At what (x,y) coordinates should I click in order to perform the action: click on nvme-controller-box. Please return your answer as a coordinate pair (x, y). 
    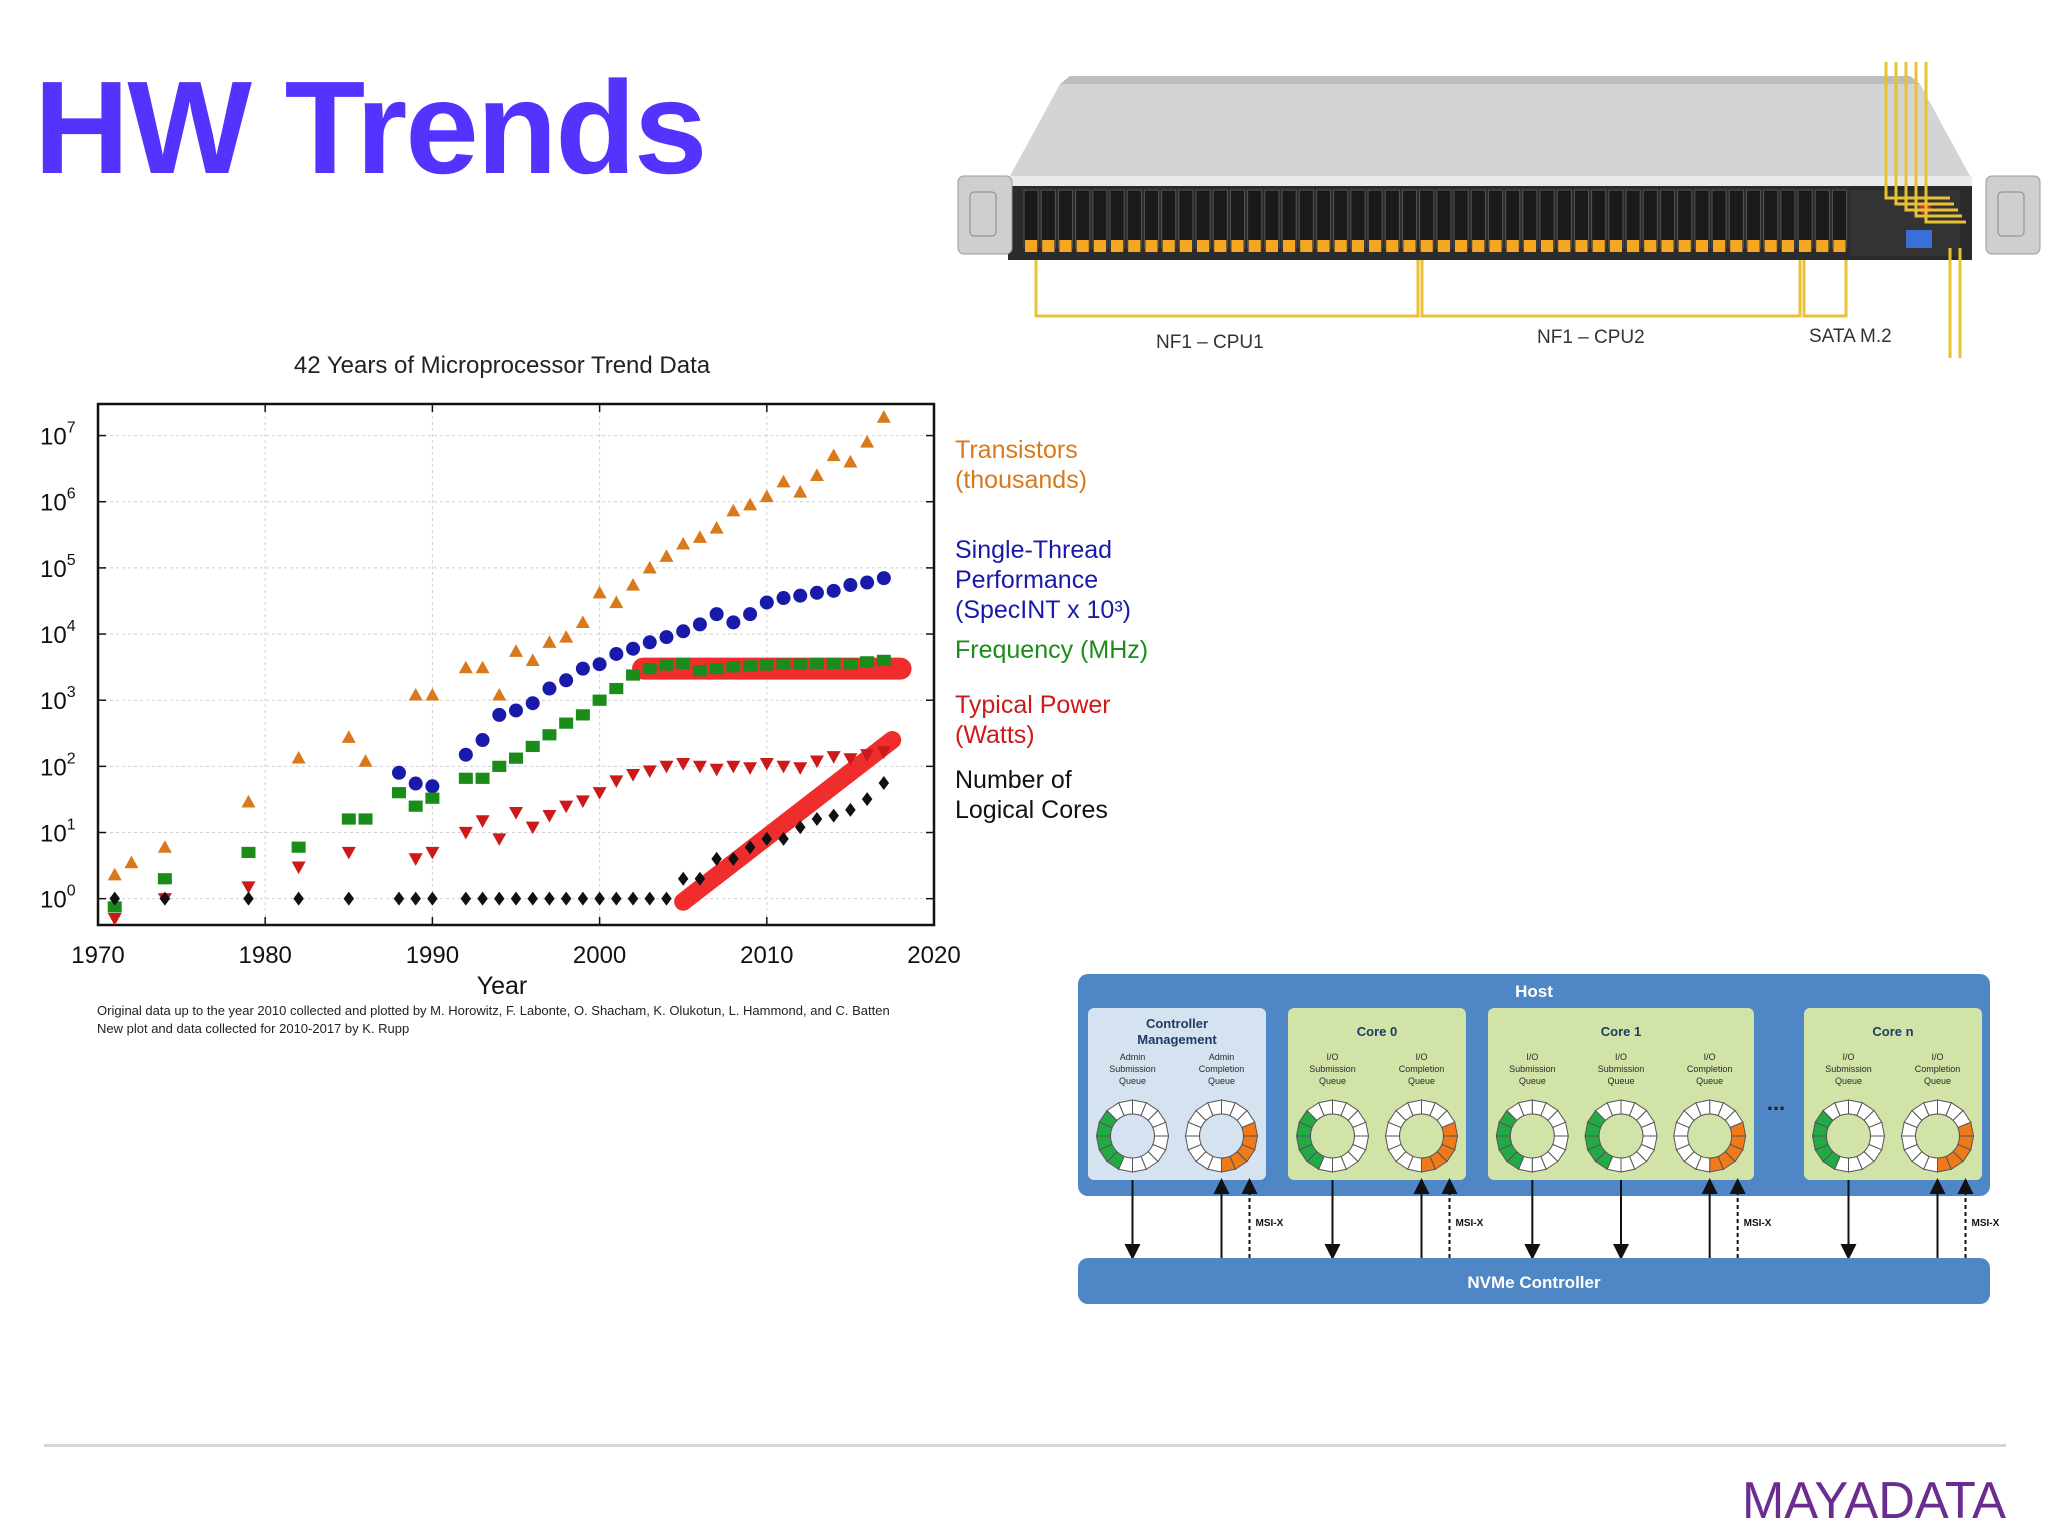
    Looking at the image, I should click on (1534, 1281).